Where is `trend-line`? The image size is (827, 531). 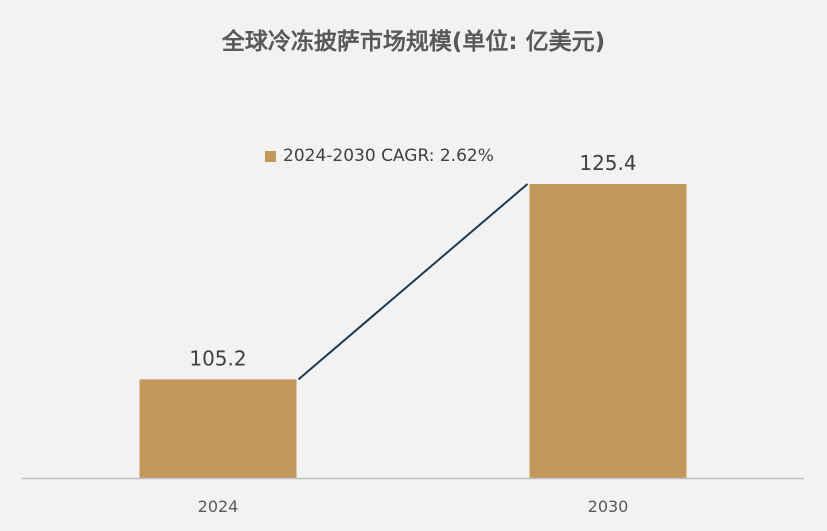
trend-line is located at coordinates (413, 282).